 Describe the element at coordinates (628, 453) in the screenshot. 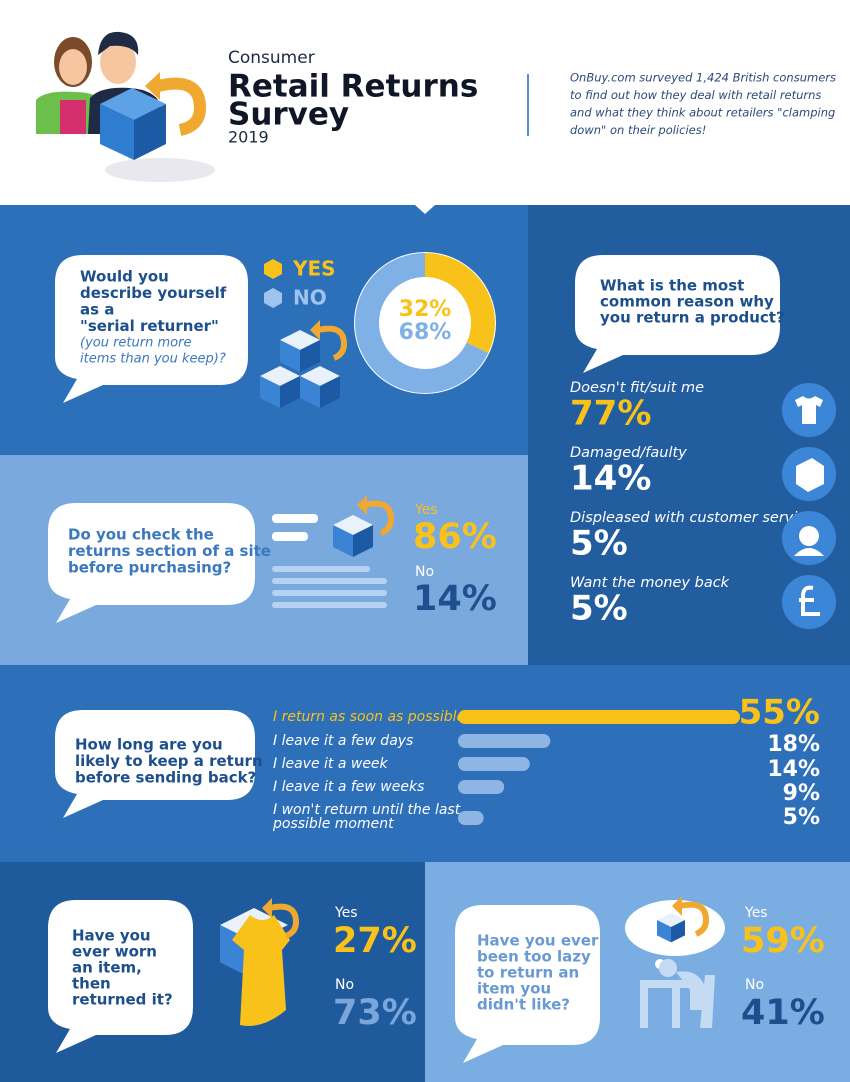

I see `reason-label: Damaged/faulty` at that location.